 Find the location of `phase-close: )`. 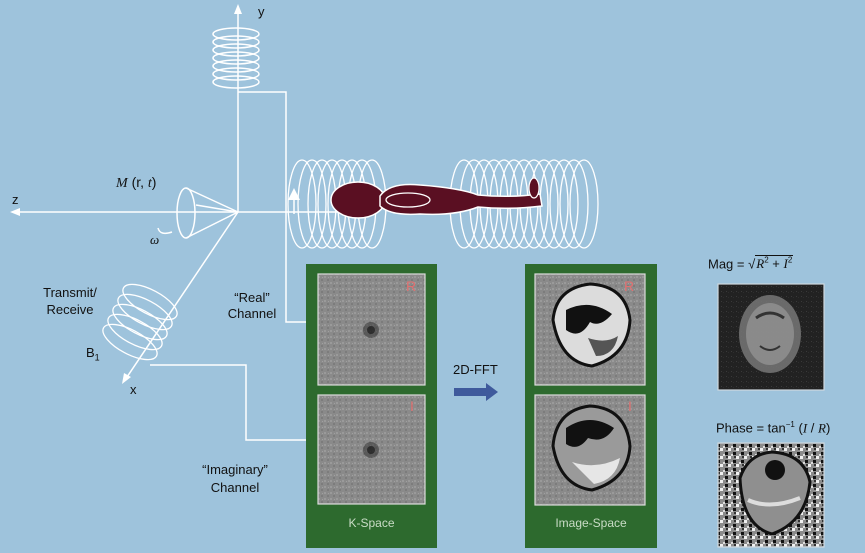

phase-close: ) is located at coordinates (828, 428).